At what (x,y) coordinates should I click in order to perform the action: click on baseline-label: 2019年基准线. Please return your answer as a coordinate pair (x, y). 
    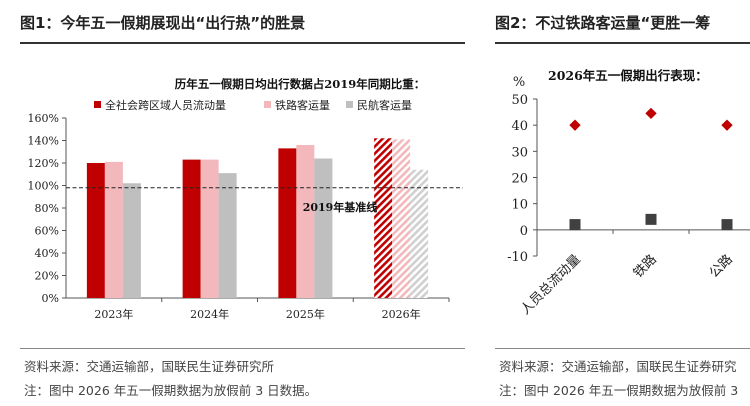
    Looking at the image, I should click on (340, 207).